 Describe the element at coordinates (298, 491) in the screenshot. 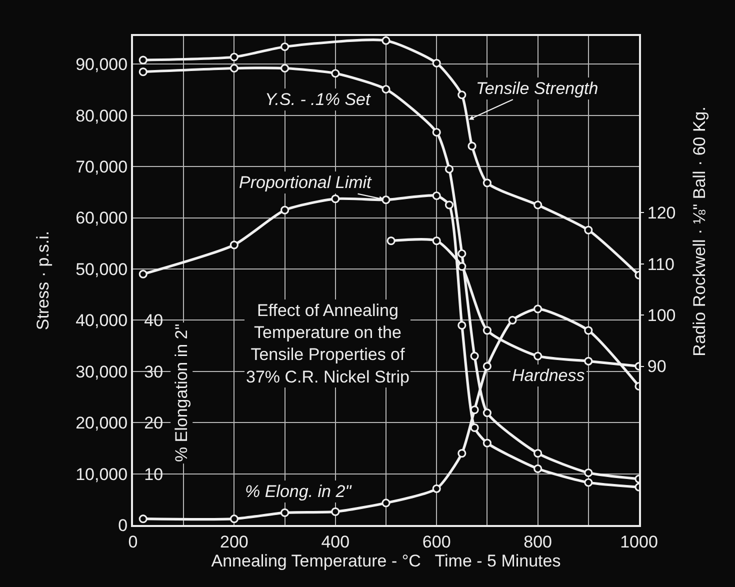

I see `series-label: % Elong. in 2"` at that location.